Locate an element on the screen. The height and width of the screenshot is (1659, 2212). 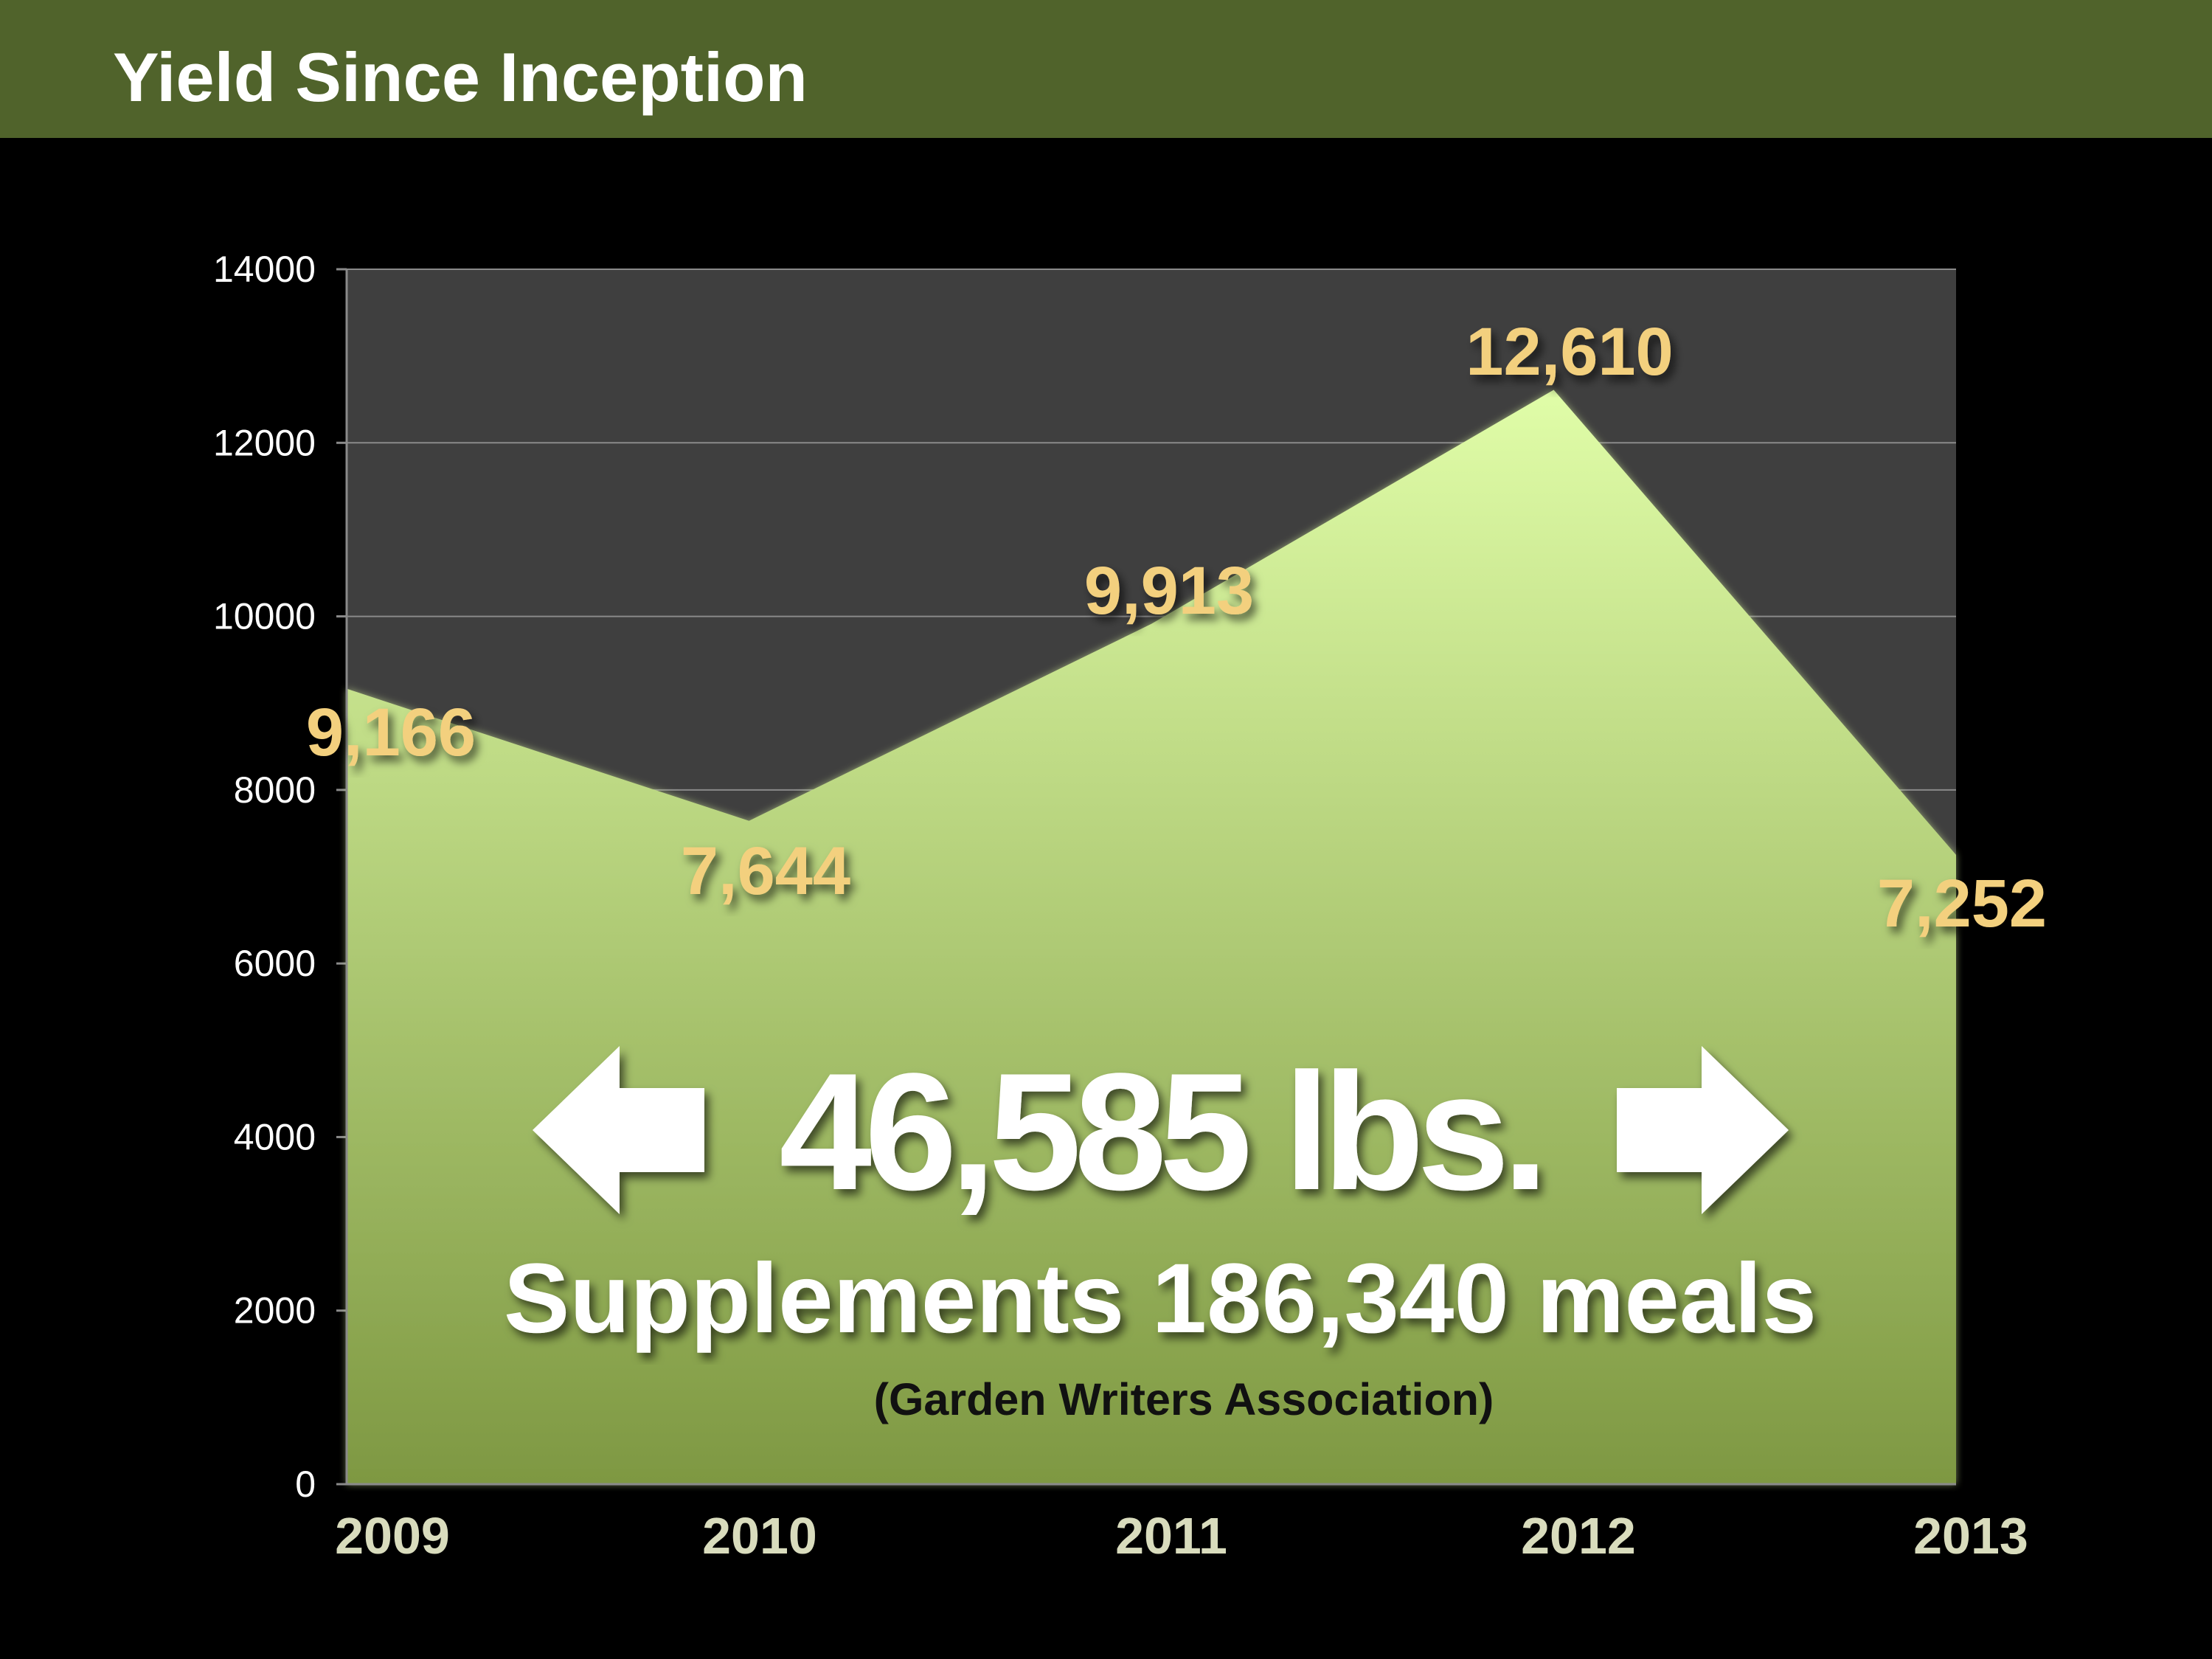
y-tick-label: 8000 is located at coordinates (275, 790).